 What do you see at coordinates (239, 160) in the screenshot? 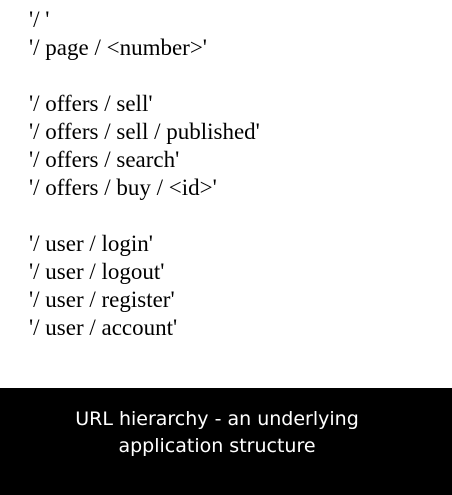
I see `route-line: '/ offers / search'` at bounding box center [239, 160].